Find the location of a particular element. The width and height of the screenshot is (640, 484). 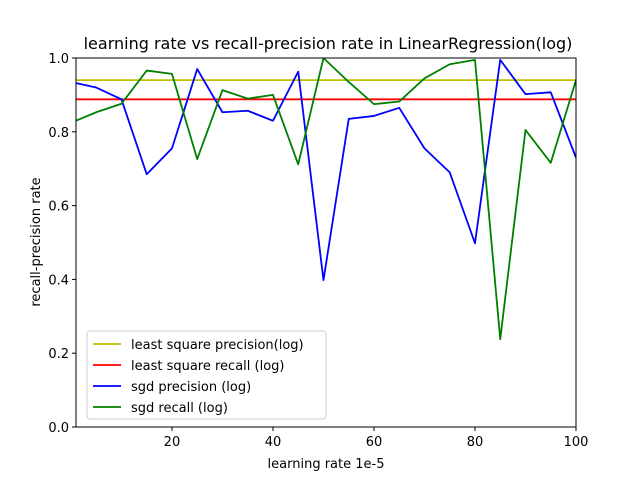

x-tick-label: 60 is located at coordinates (374, 442).